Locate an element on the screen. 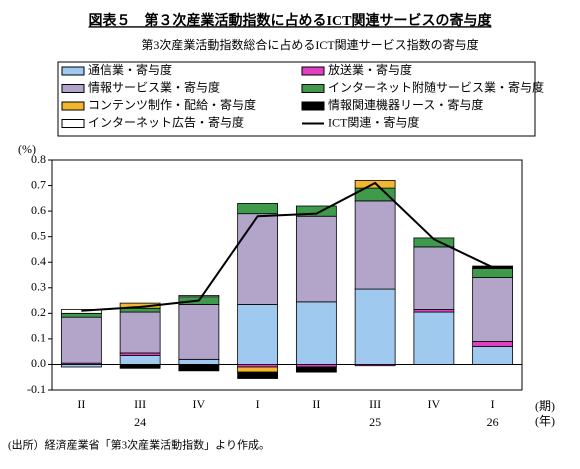  legend-label: 通信業・寄与度 is located at coordinates (130, 69).